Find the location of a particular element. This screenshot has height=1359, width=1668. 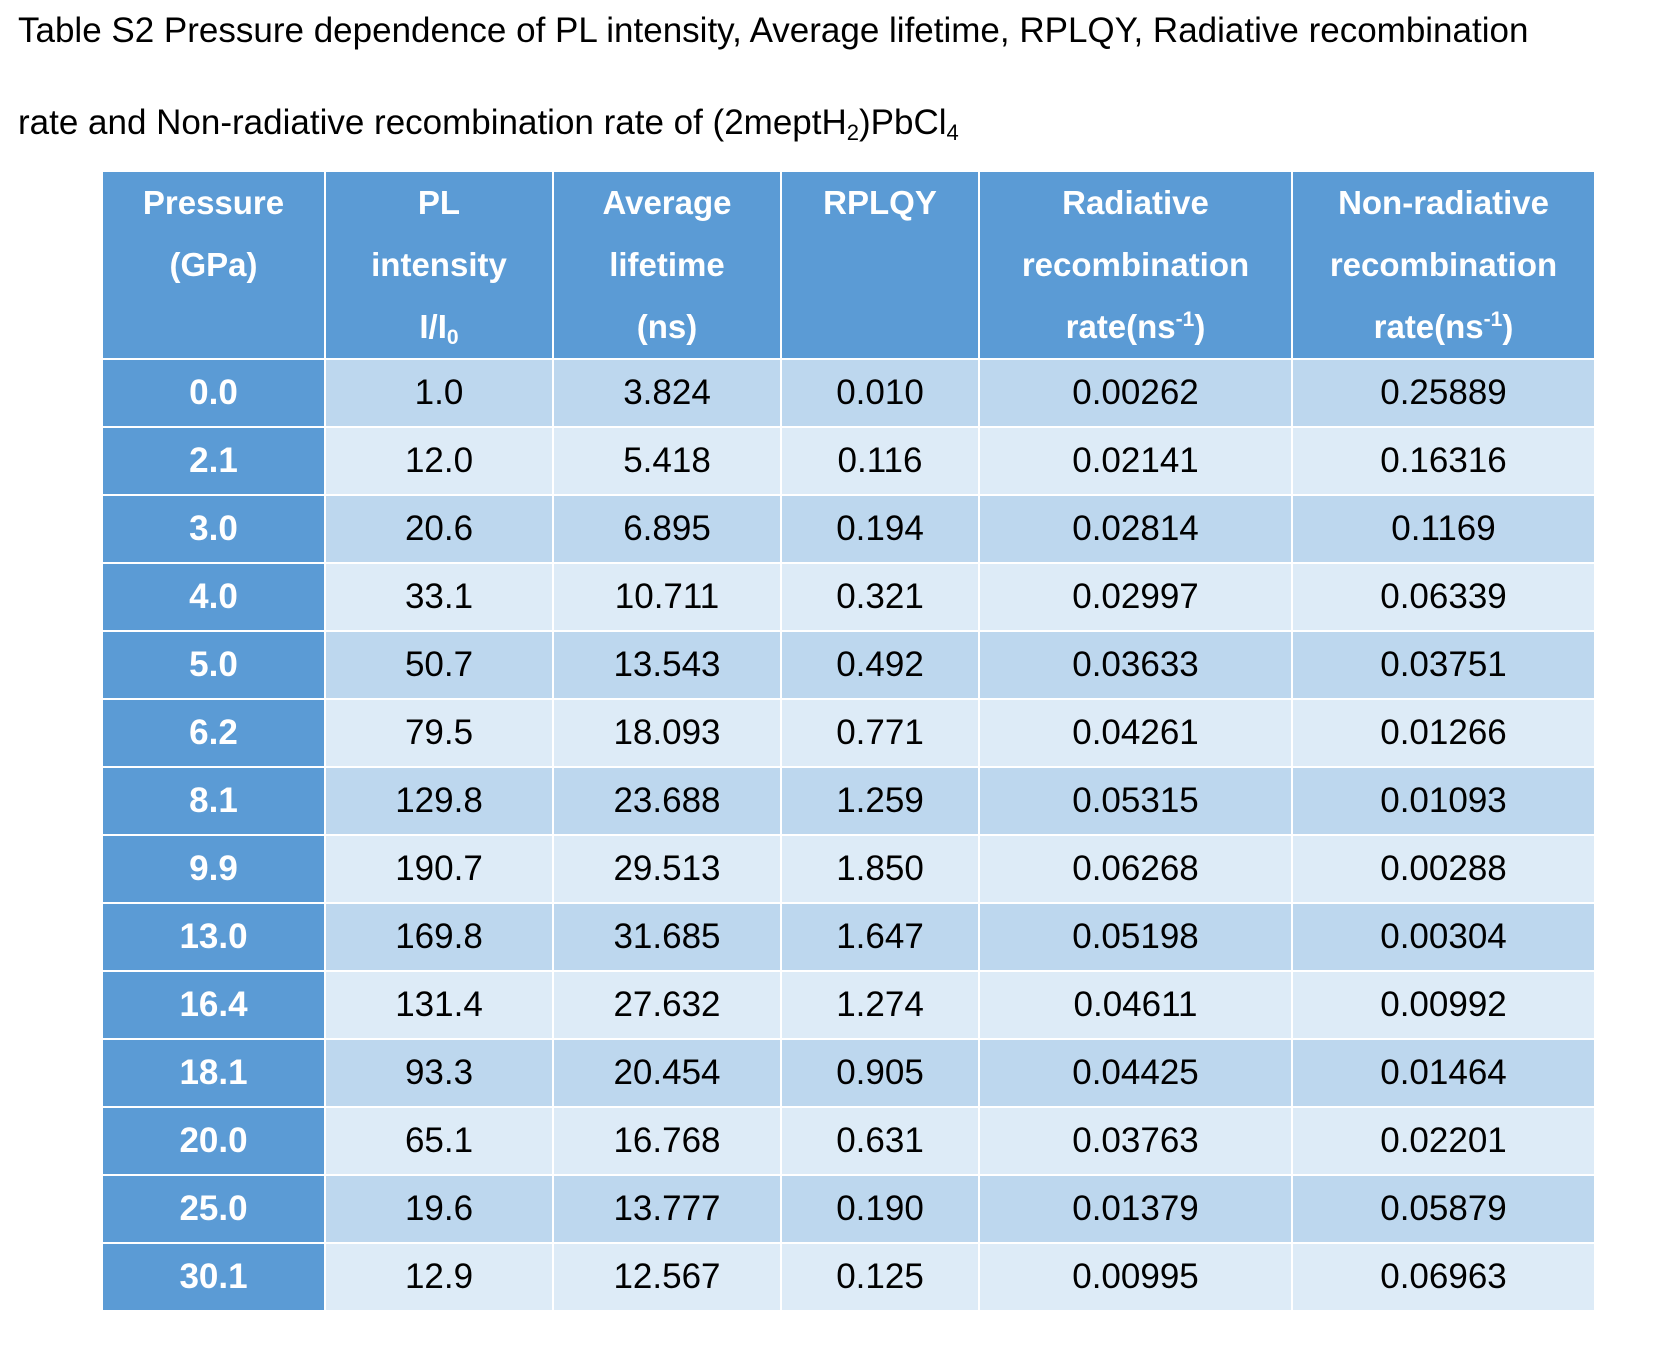

rplqy-cell: 1.647 is located at coordinates (880, 937).